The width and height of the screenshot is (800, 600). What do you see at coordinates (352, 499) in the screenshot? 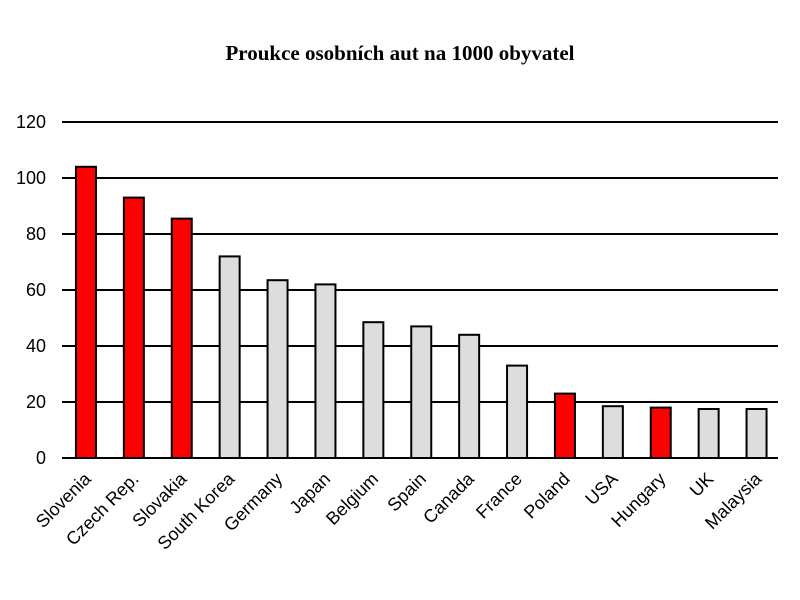
I see `x-tick-label: Belgium` at bounding box center [352, 499].